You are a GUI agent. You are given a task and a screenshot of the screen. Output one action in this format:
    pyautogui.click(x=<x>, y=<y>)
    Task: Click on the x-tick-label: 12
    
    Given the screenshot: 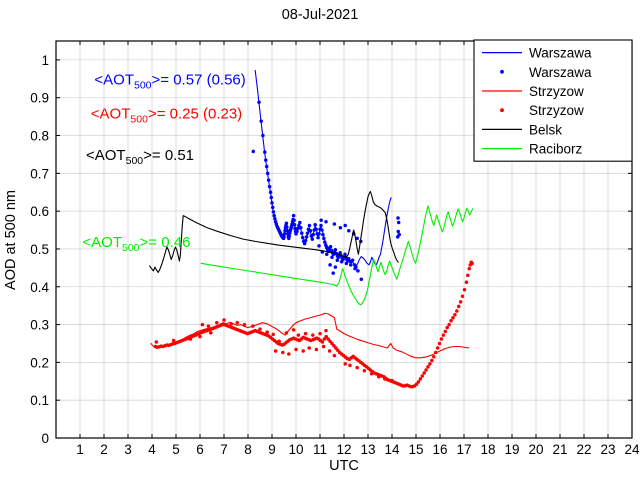 What is the action you would take?
    pyautogui.click(x=343, y=449)
    